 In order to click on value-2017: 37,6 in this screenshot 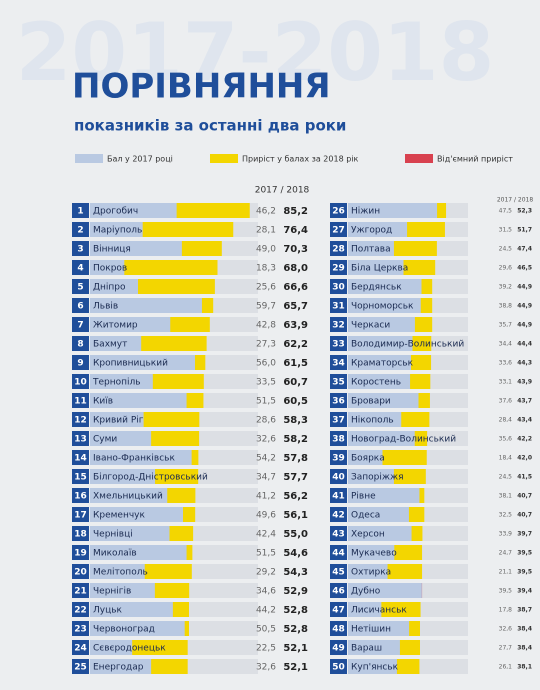, I will do `click(506, 401)`.